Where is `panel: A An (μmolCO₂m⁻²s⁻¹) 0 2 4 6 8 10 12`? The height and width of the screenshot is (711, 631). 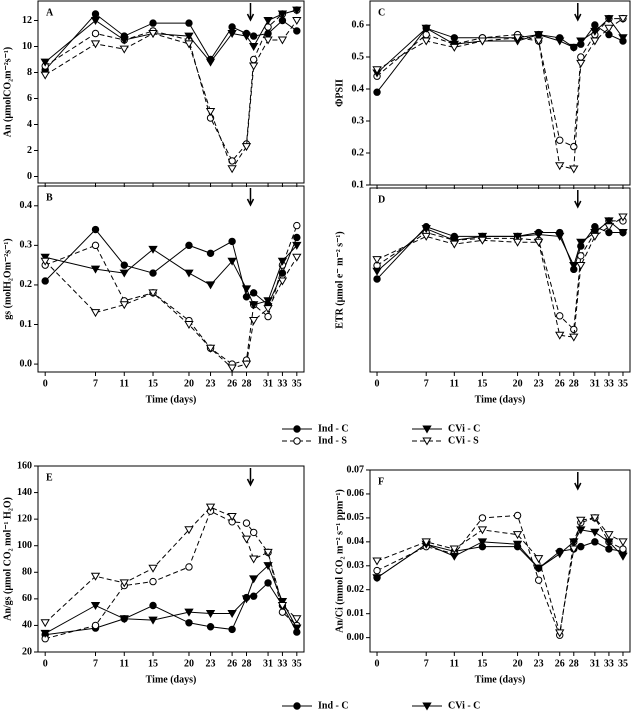
panel: A An (μmolCO₂m⁻²s⁻¹) 0 2 4 6 8 10 12 is located at coordinates (153, 93).